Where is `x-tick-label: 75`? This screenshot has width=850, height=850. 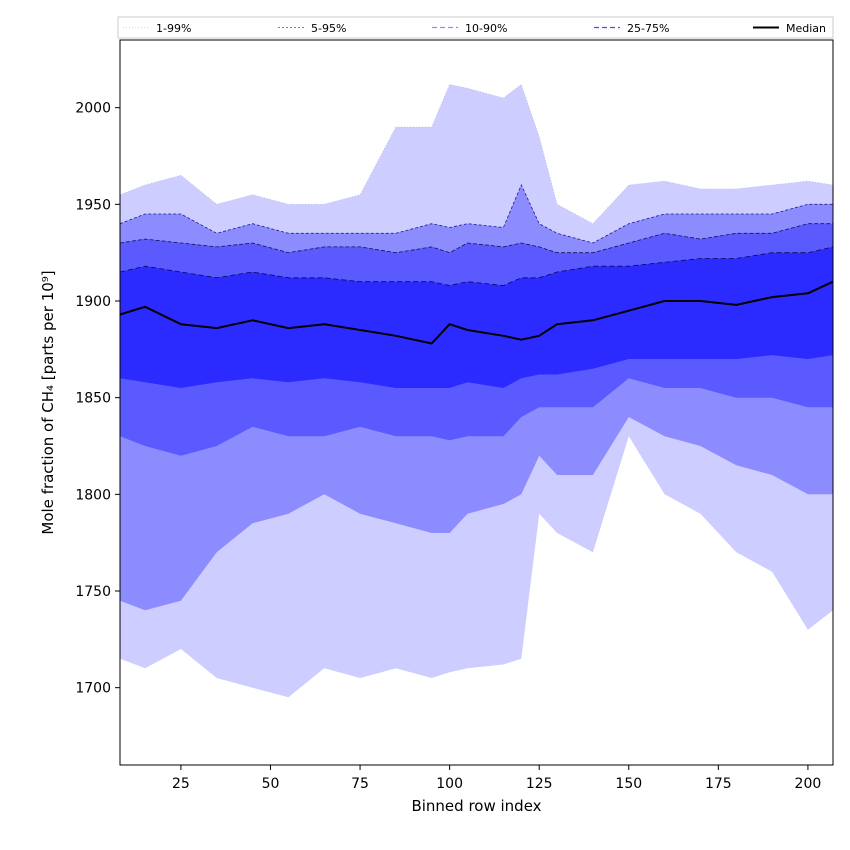 x-tick-label: 75 is located at coordinates (360, 784).